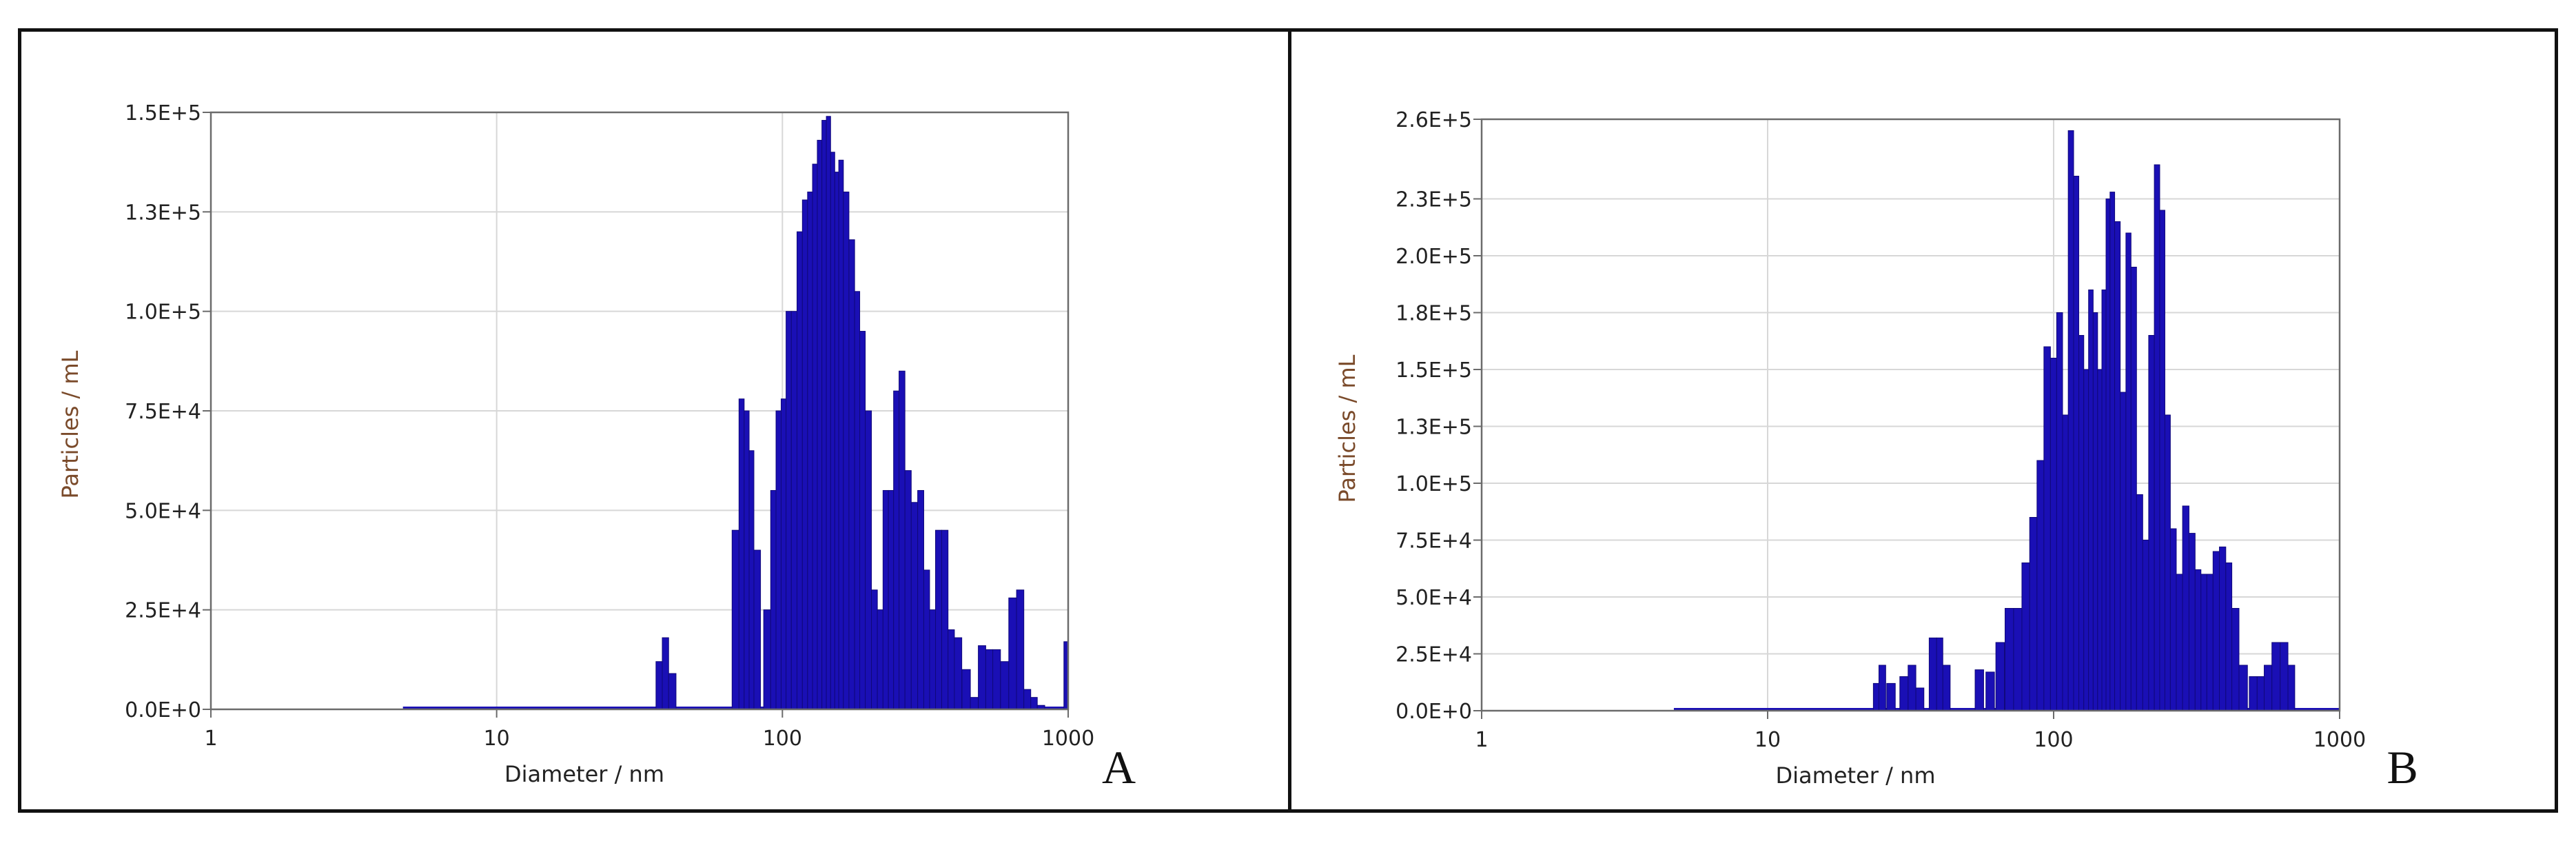  What do you see at coordinates (1434, 200) in the screenshot?
I see `y-tick-label: 2.3E+5` at bounding box center [1434, 200].